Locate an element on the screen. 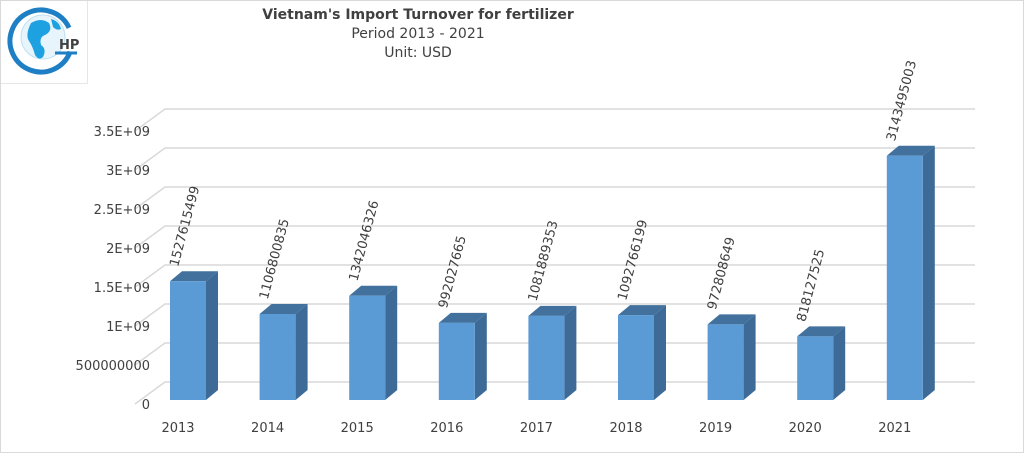 This screenshot has height=453, width=1024. y-tick-label: 3.5E+09 is located at coordinates (122, 132).